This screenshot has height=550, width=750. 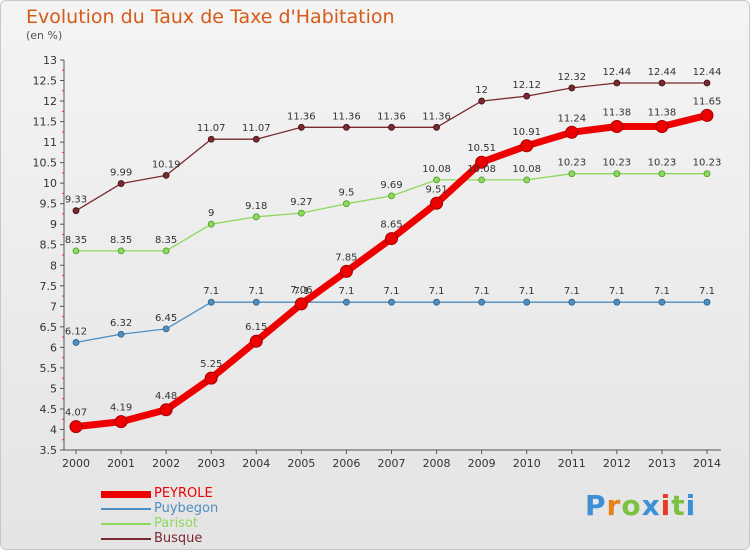 What do you see at coordinates (121, 463) in the screenshot?
I see `x-tick-label: 2001` at bounding box center [121, 463].